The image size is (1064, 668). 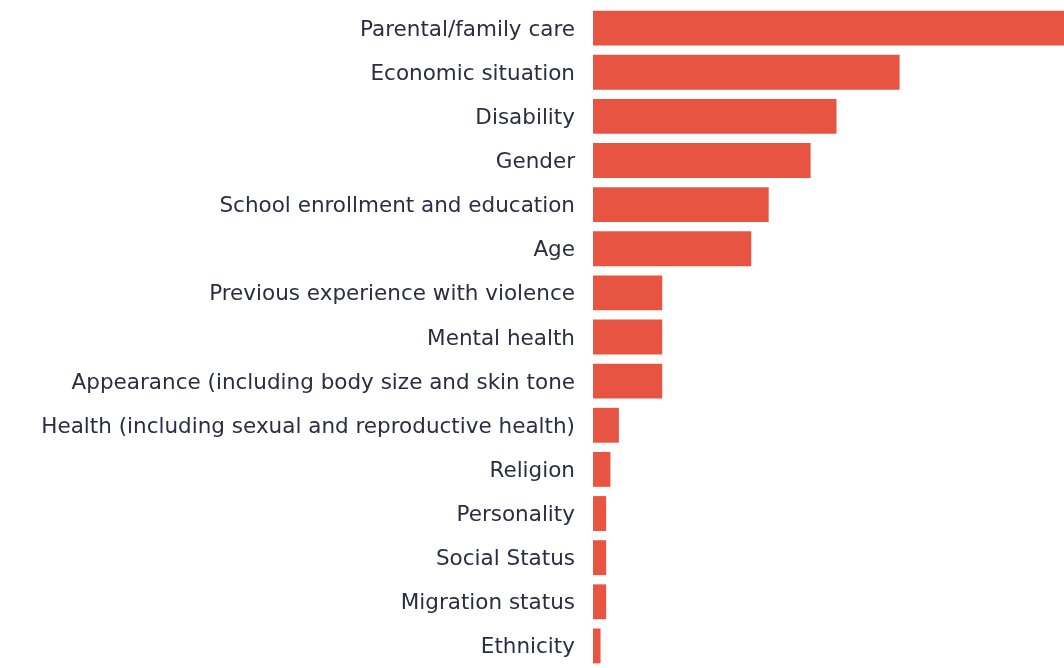 What do you see at coordinates (392, 293) in the screenshot?
I see `y-tick-label: Previous experience with violence` at bounding box center [392, 293].